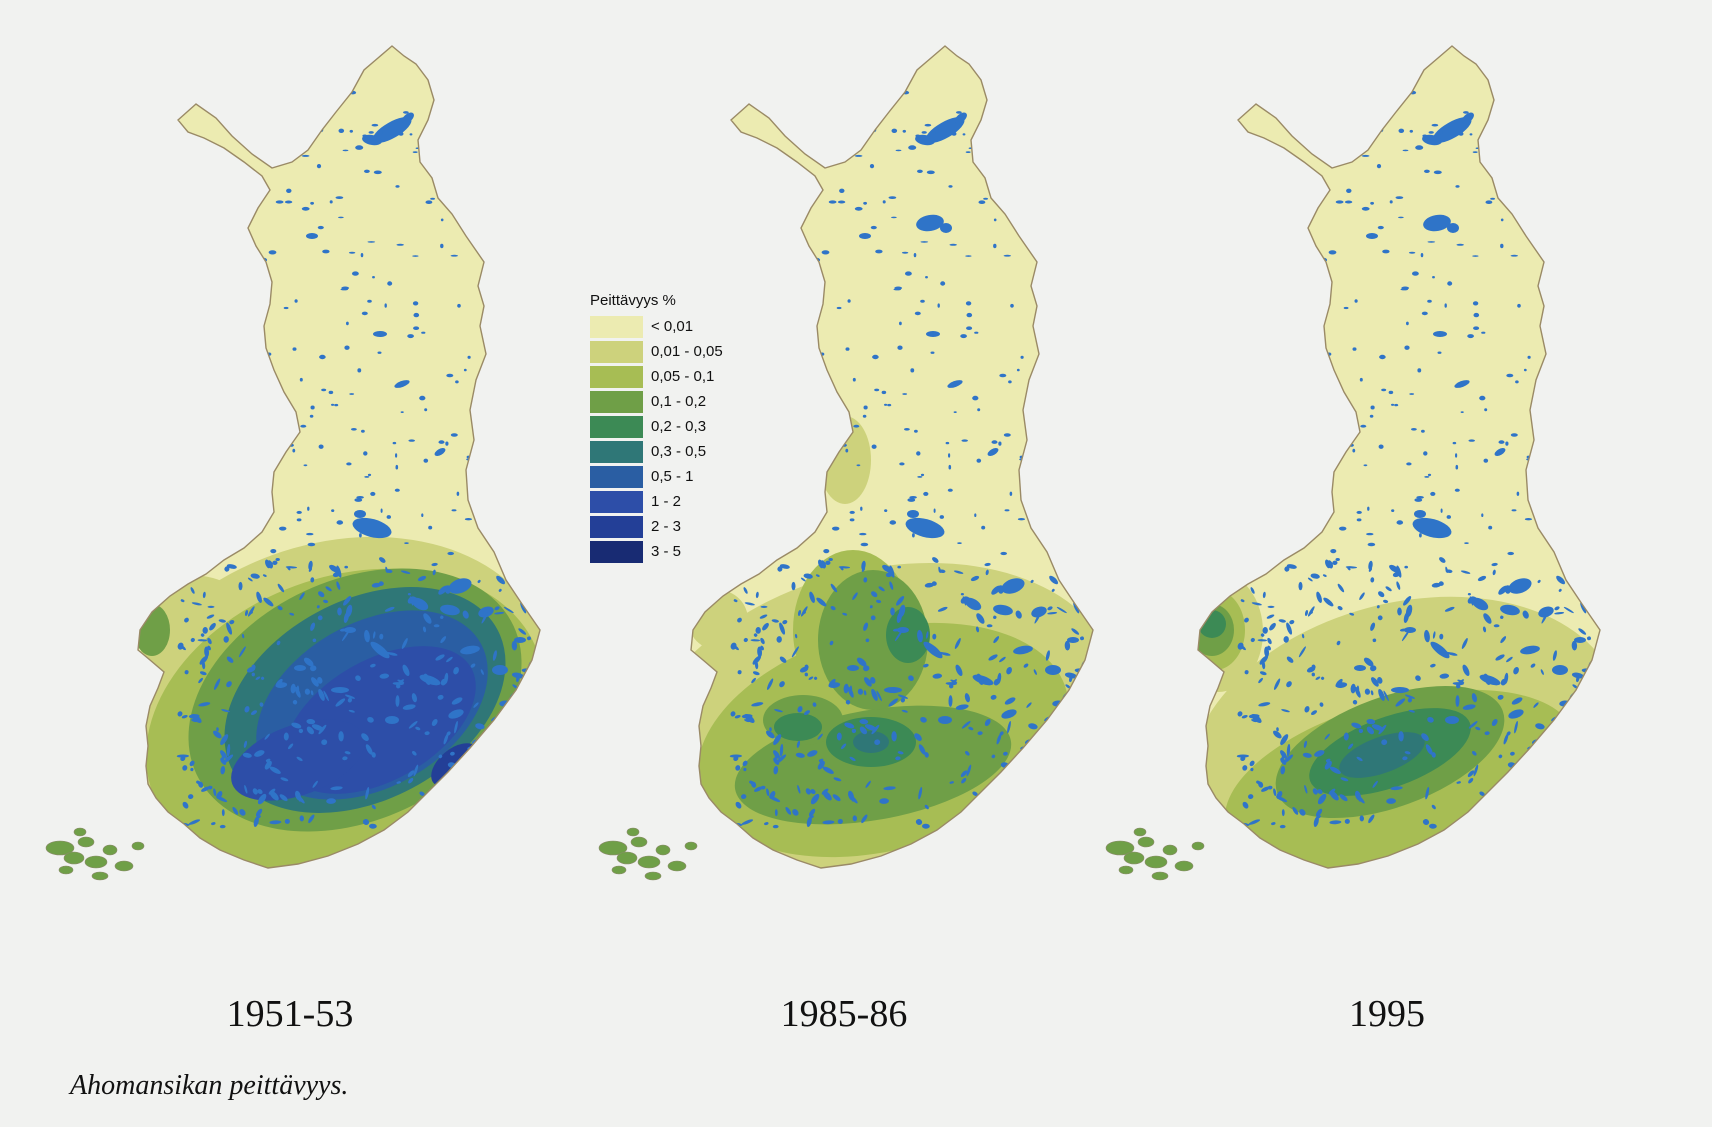  I want to click on legend-item: 0,5 - 1, so click(660, 476).